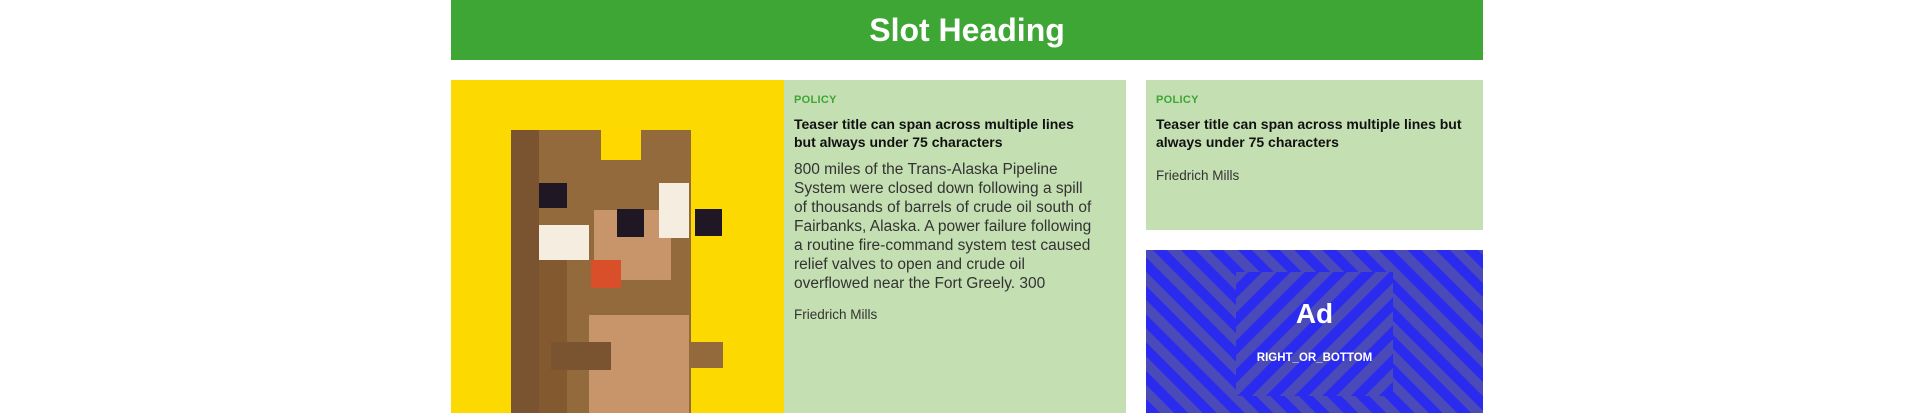 The width and height of the screenshot is (1920, 420). I want to click on ad-title: Ad, so click(1314, 313).